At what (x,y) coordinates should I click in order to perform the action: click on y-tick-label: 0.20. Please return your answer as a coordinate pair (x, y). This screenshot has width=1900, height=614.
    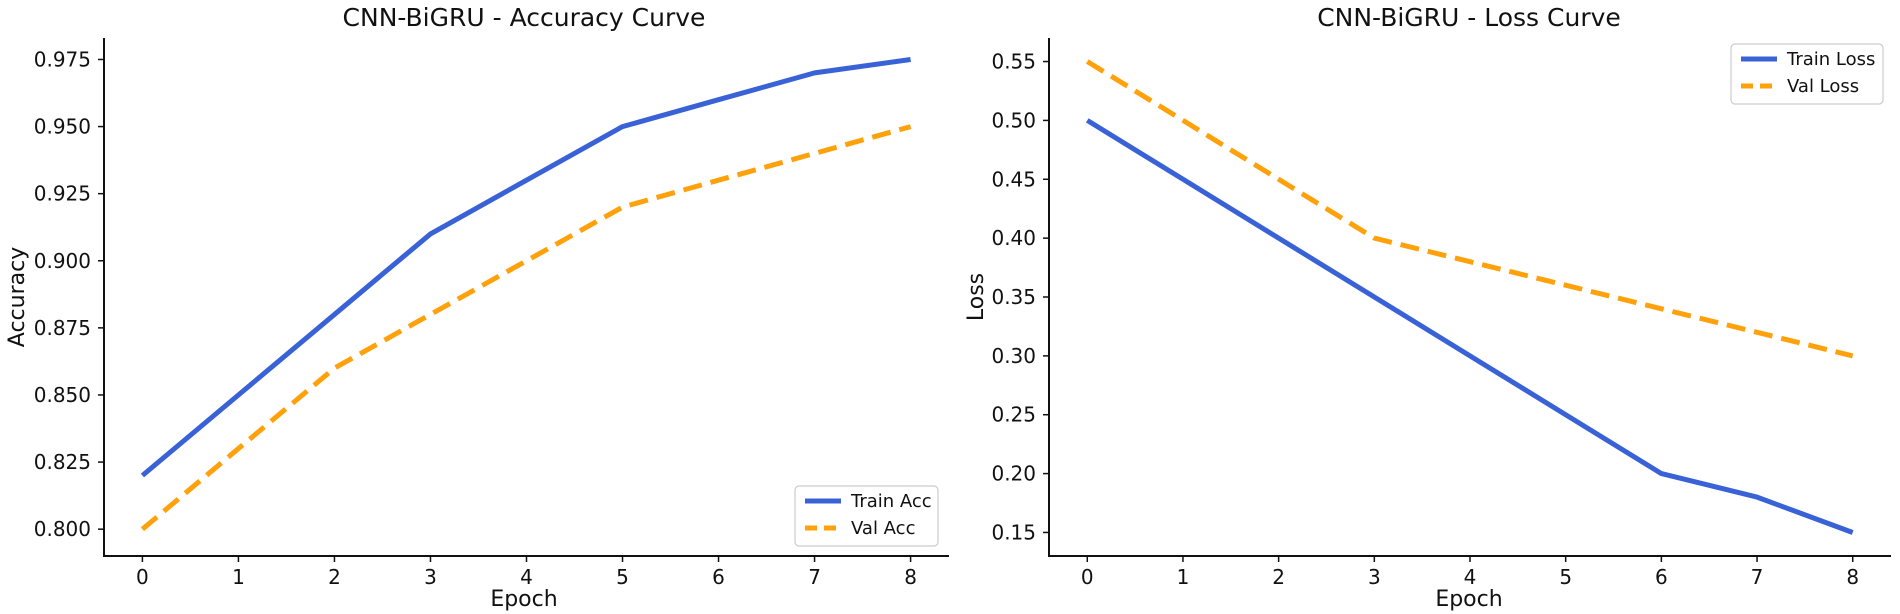
    Looking at the image, I should click on (1013, 474).